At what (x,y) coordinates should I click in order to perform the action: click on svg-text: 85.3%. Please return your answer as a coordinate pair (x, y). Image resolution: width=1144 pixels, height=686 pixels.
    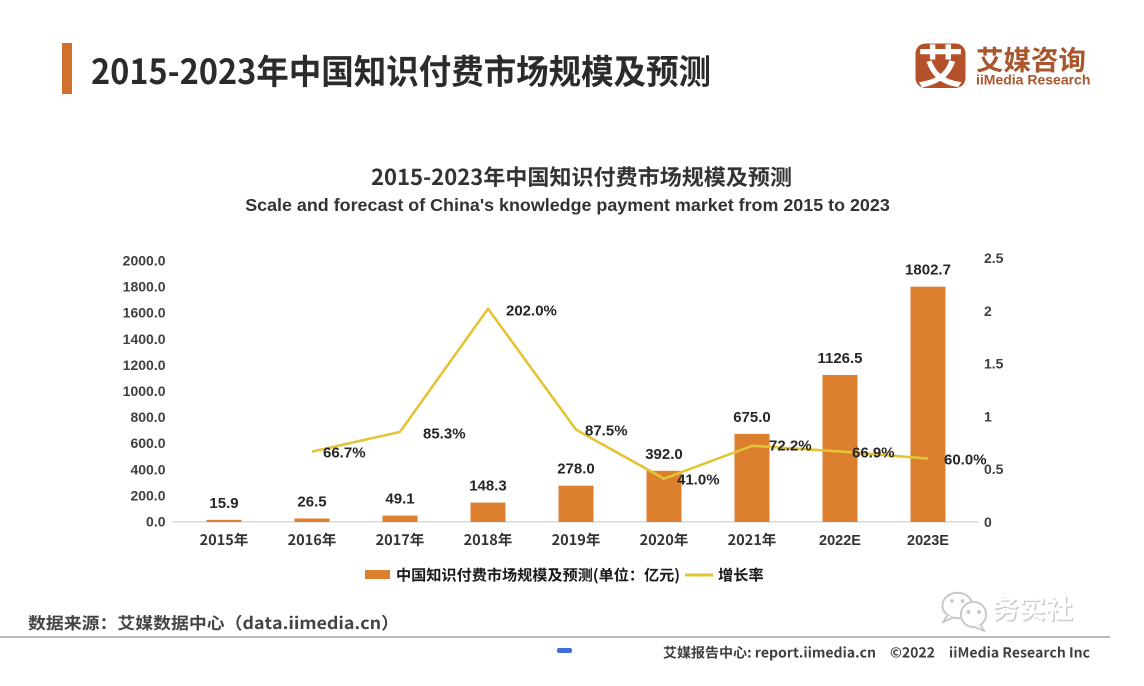
    Looking at the image, I should click on (444, 434).